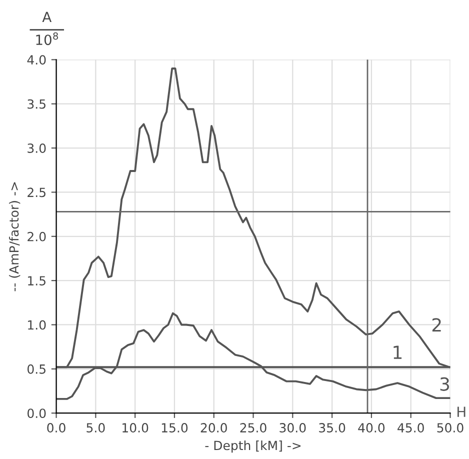  Describe the element at coordinates (37, 104) in the screenshot. I see `y-tick-label: 3.5` at that location.